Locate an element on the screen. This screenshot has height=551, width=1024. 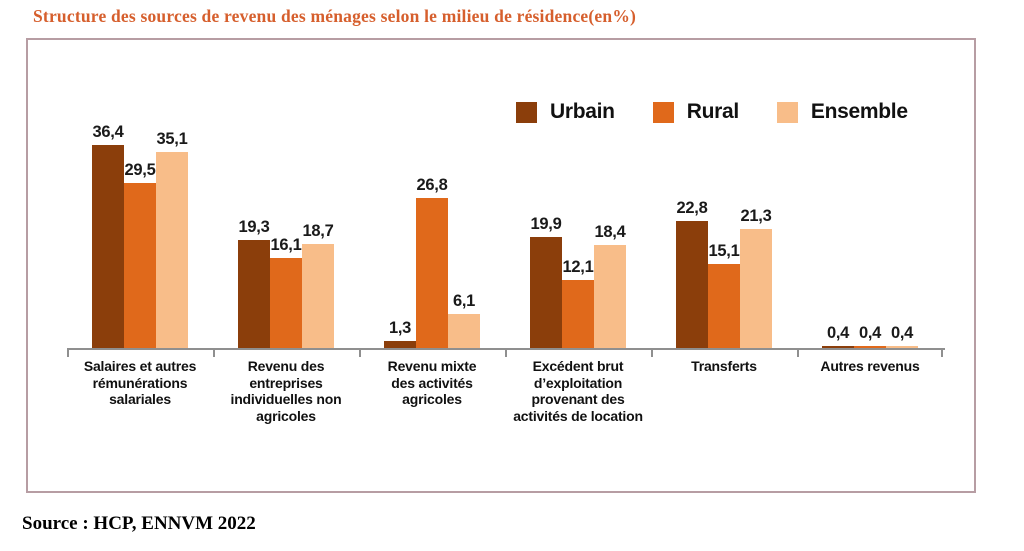
legend-label: Urbain is located at coordinates (582, 111).